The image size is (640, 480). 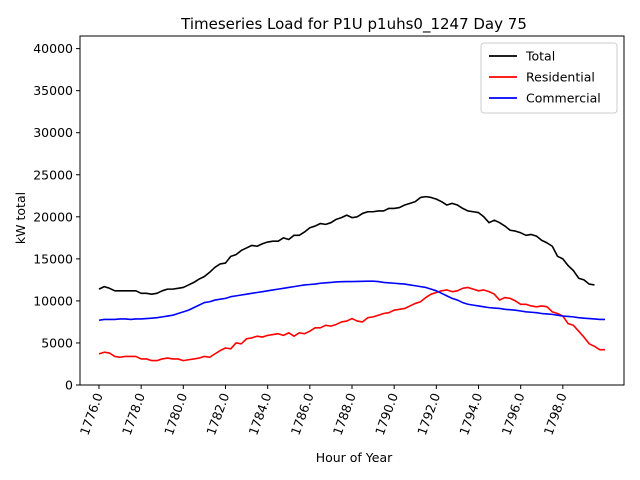 I want to click on x-axis-label: Hour of Year, so click(x=354, y=457).